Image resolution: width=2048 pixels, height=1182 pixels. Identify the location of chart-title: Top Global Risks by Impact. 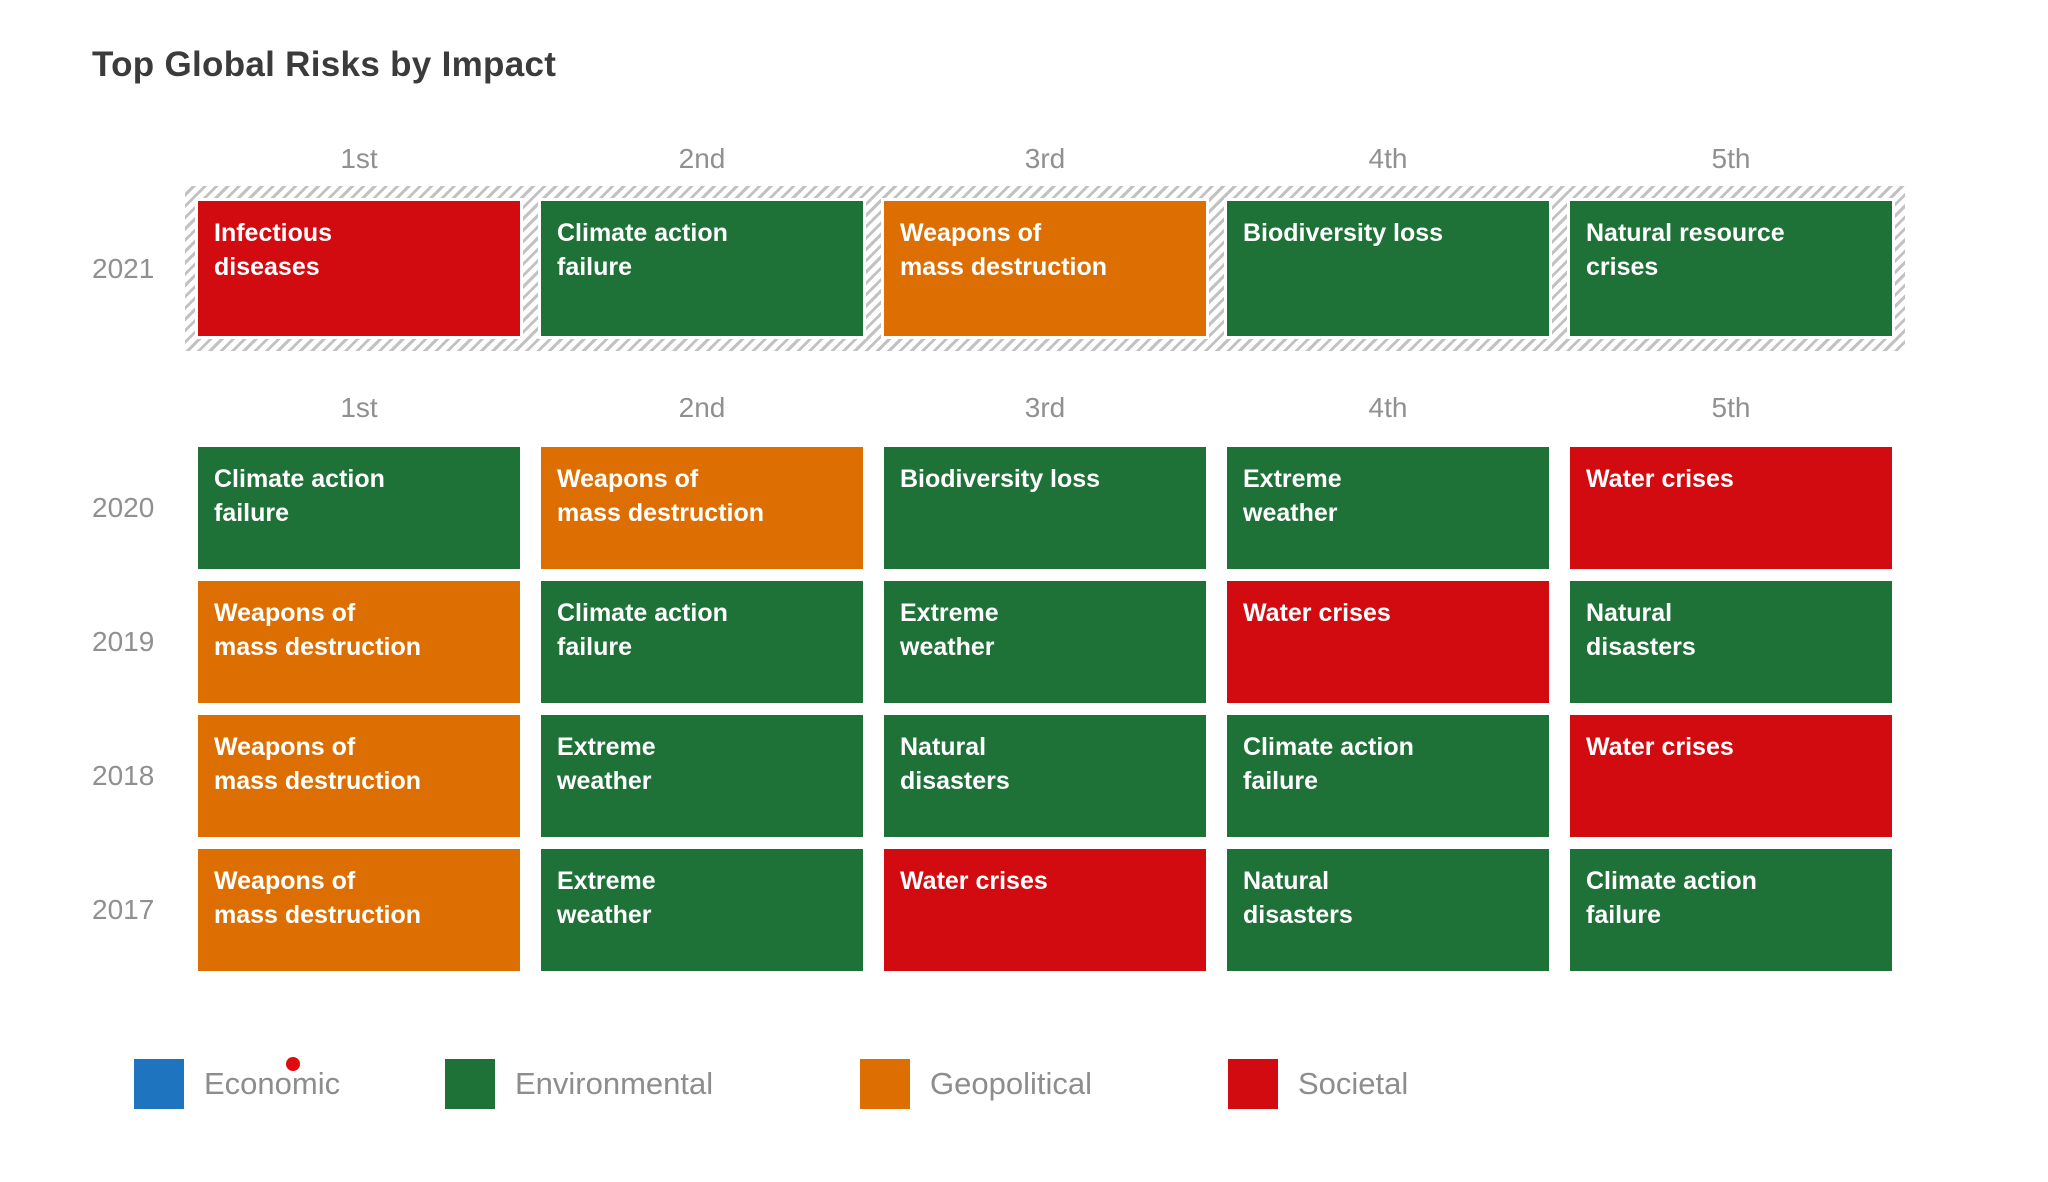
(324, 64).